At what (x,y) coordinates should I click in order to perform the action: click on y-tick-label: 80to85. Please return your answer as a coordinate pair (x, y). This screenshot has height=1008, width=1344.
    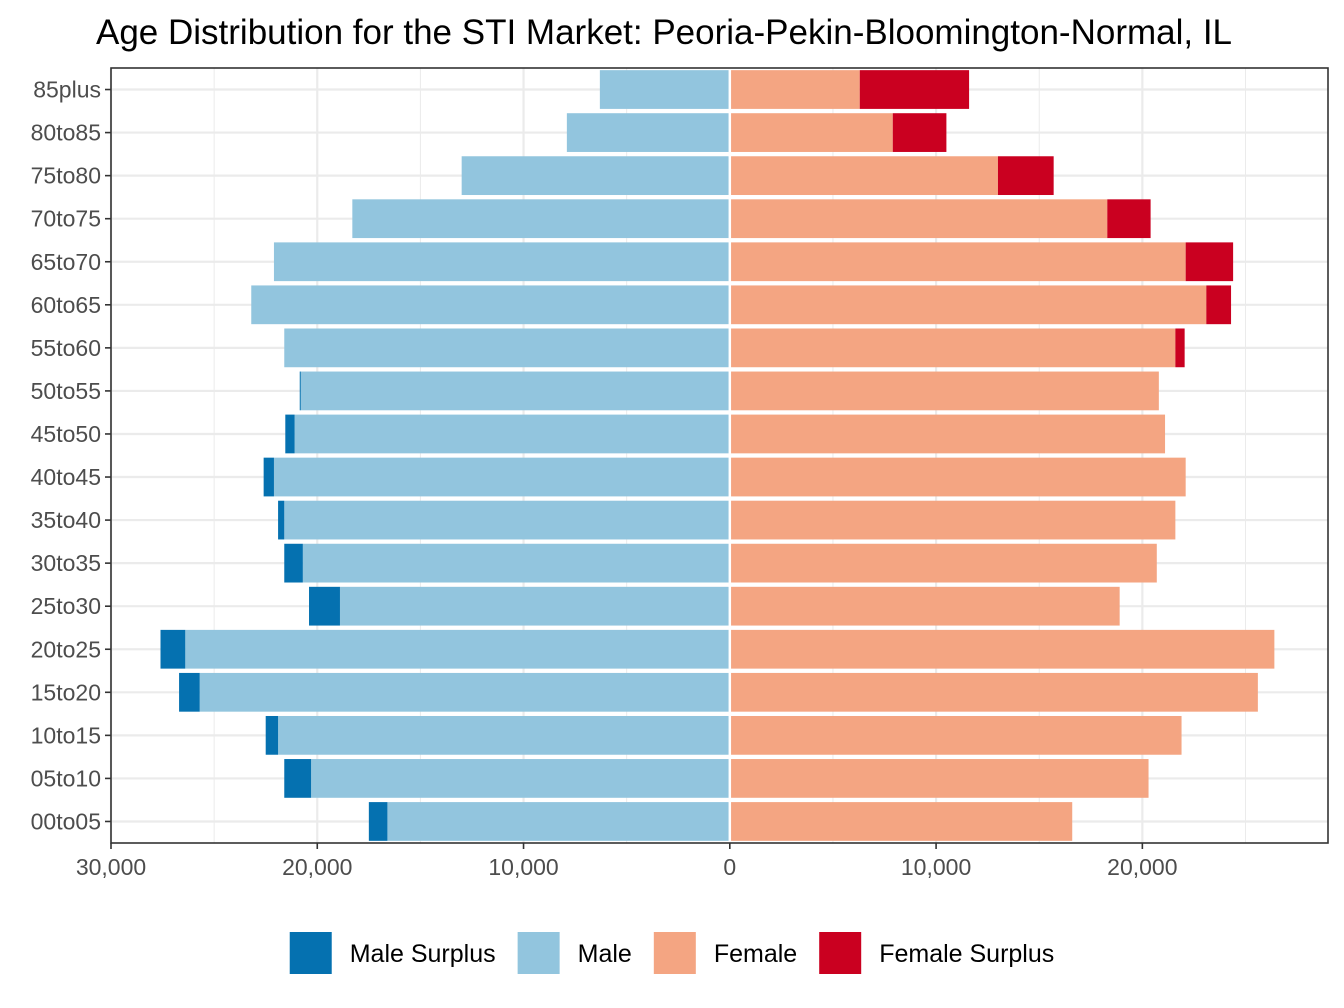
    Looking at the image, I should click on (66, 133).